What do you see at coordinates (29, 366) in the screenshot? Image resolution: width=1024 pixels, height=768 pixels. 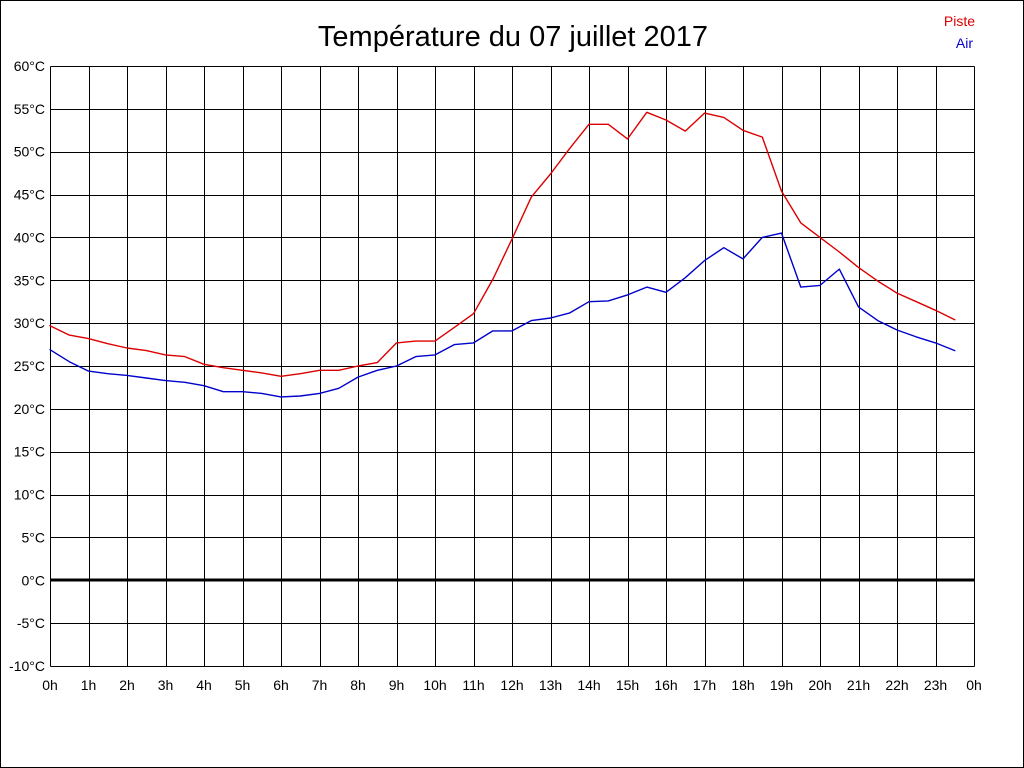 I see `y-tick-label: 25°C` at bounding box center [29, 366].